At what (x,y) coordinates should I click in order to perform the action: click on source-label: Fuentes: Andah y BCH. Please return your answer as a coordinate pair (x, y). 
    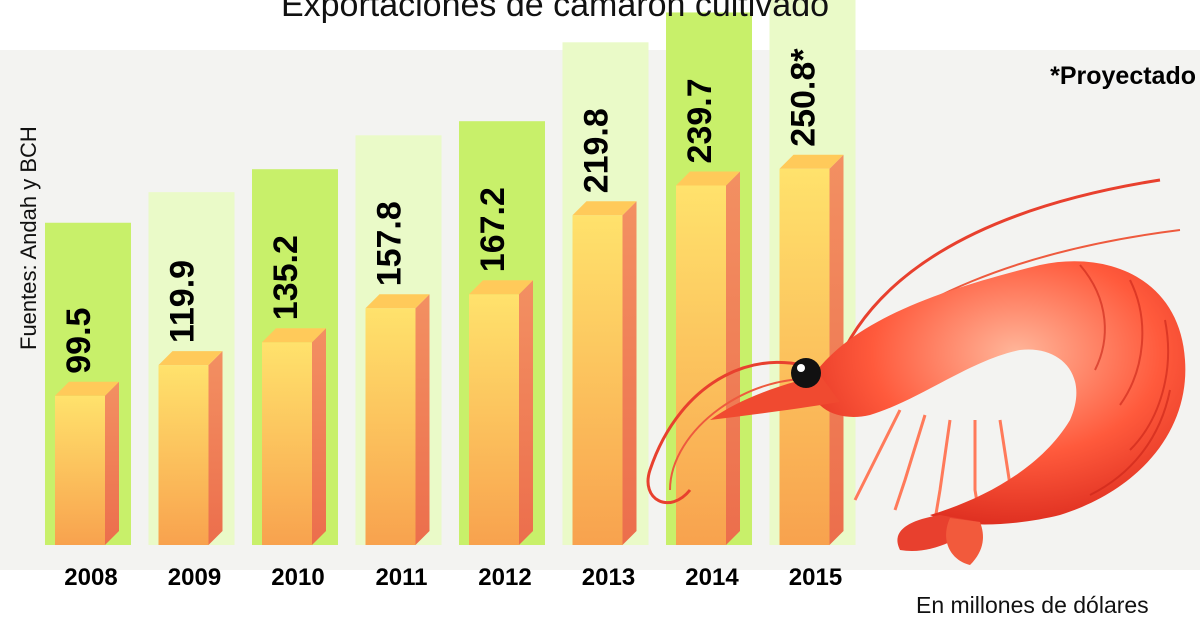
    Looking at the image, I should click on (28, 238).